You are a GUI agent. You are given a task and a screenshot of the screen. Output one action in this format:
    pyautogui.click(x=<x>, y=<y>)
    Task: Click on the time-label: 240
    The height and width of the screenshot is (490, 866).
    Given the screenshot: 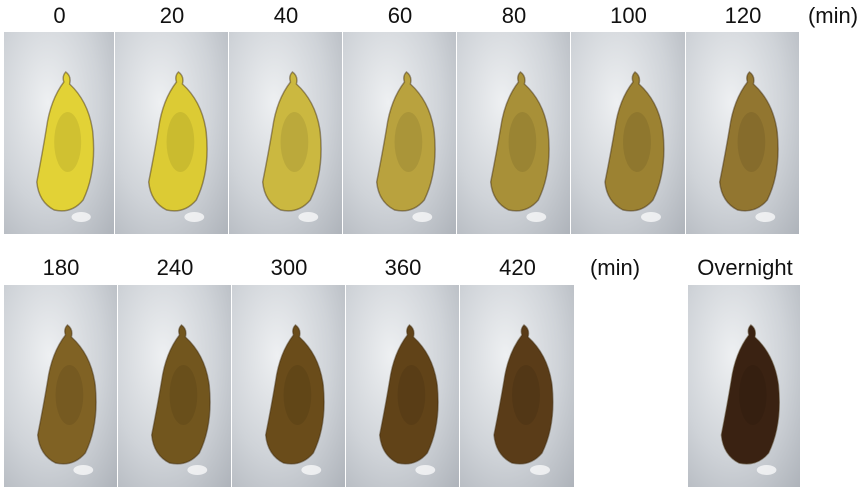 What is the action you would take?
    pyautogui.click(x=175, y=267)
    